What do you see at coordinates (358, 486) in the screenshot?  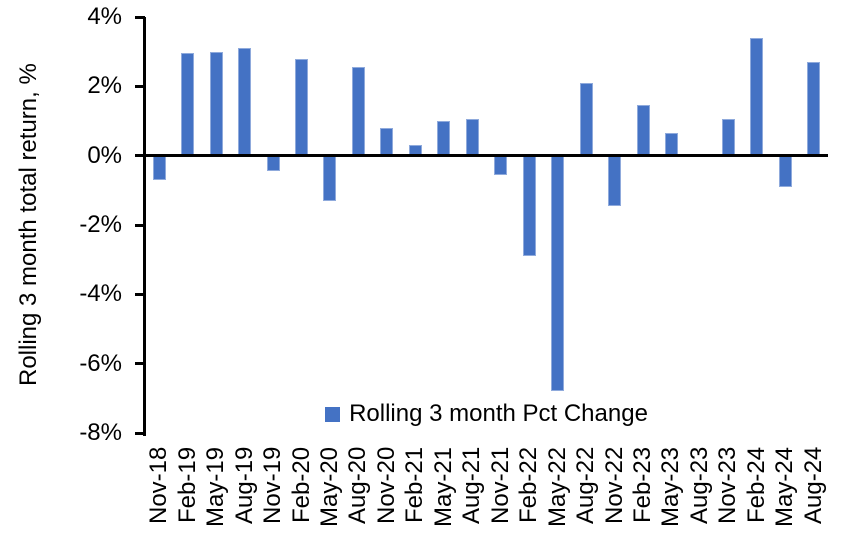 I see `x-tick-label: Aug-20` at bounding box center [358, 486].